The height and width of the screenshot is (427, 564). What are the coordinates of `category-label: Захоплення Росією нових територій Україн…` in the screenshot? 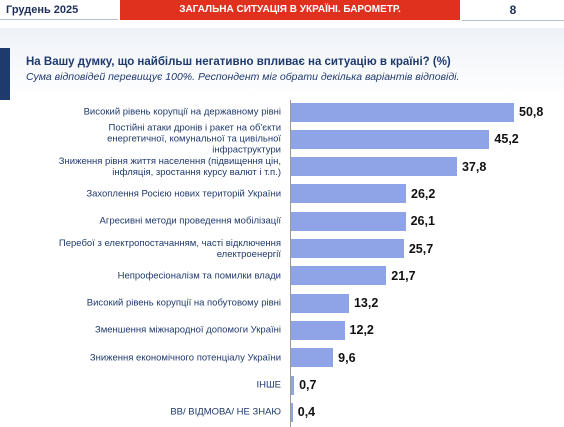 It's located at (183, 194).